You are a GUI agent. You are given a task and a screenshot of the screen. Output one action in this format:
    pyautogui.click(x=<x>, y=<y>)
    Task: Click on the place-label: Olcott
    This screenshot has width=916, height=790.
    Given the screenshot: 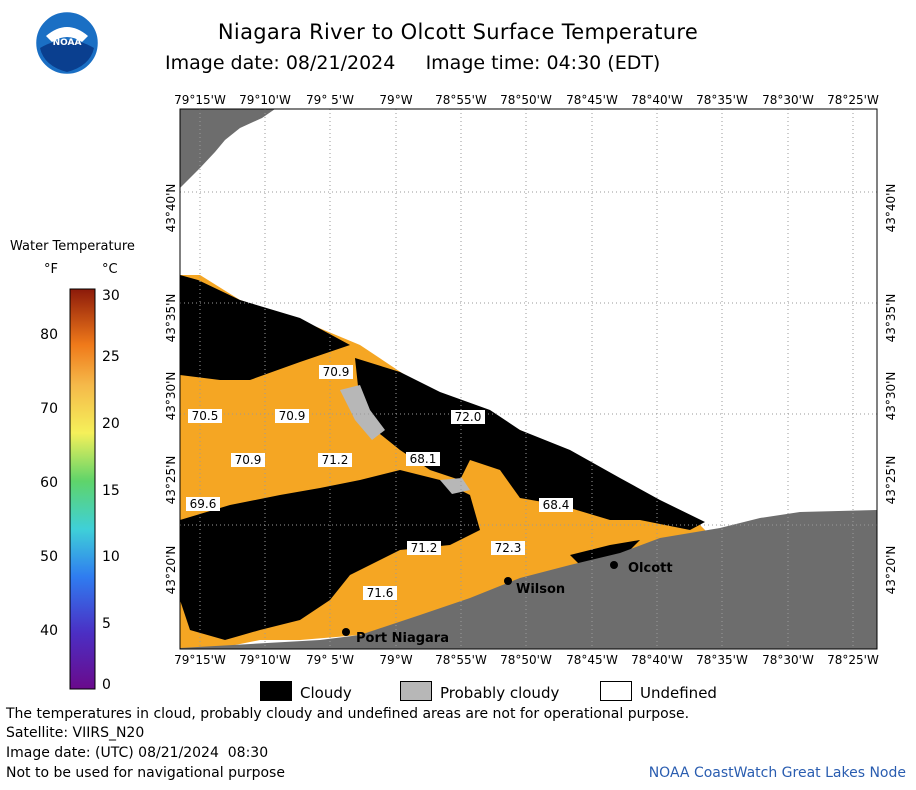 What is the action you would take?
    pyautogui.click(x=650, y=568)
    